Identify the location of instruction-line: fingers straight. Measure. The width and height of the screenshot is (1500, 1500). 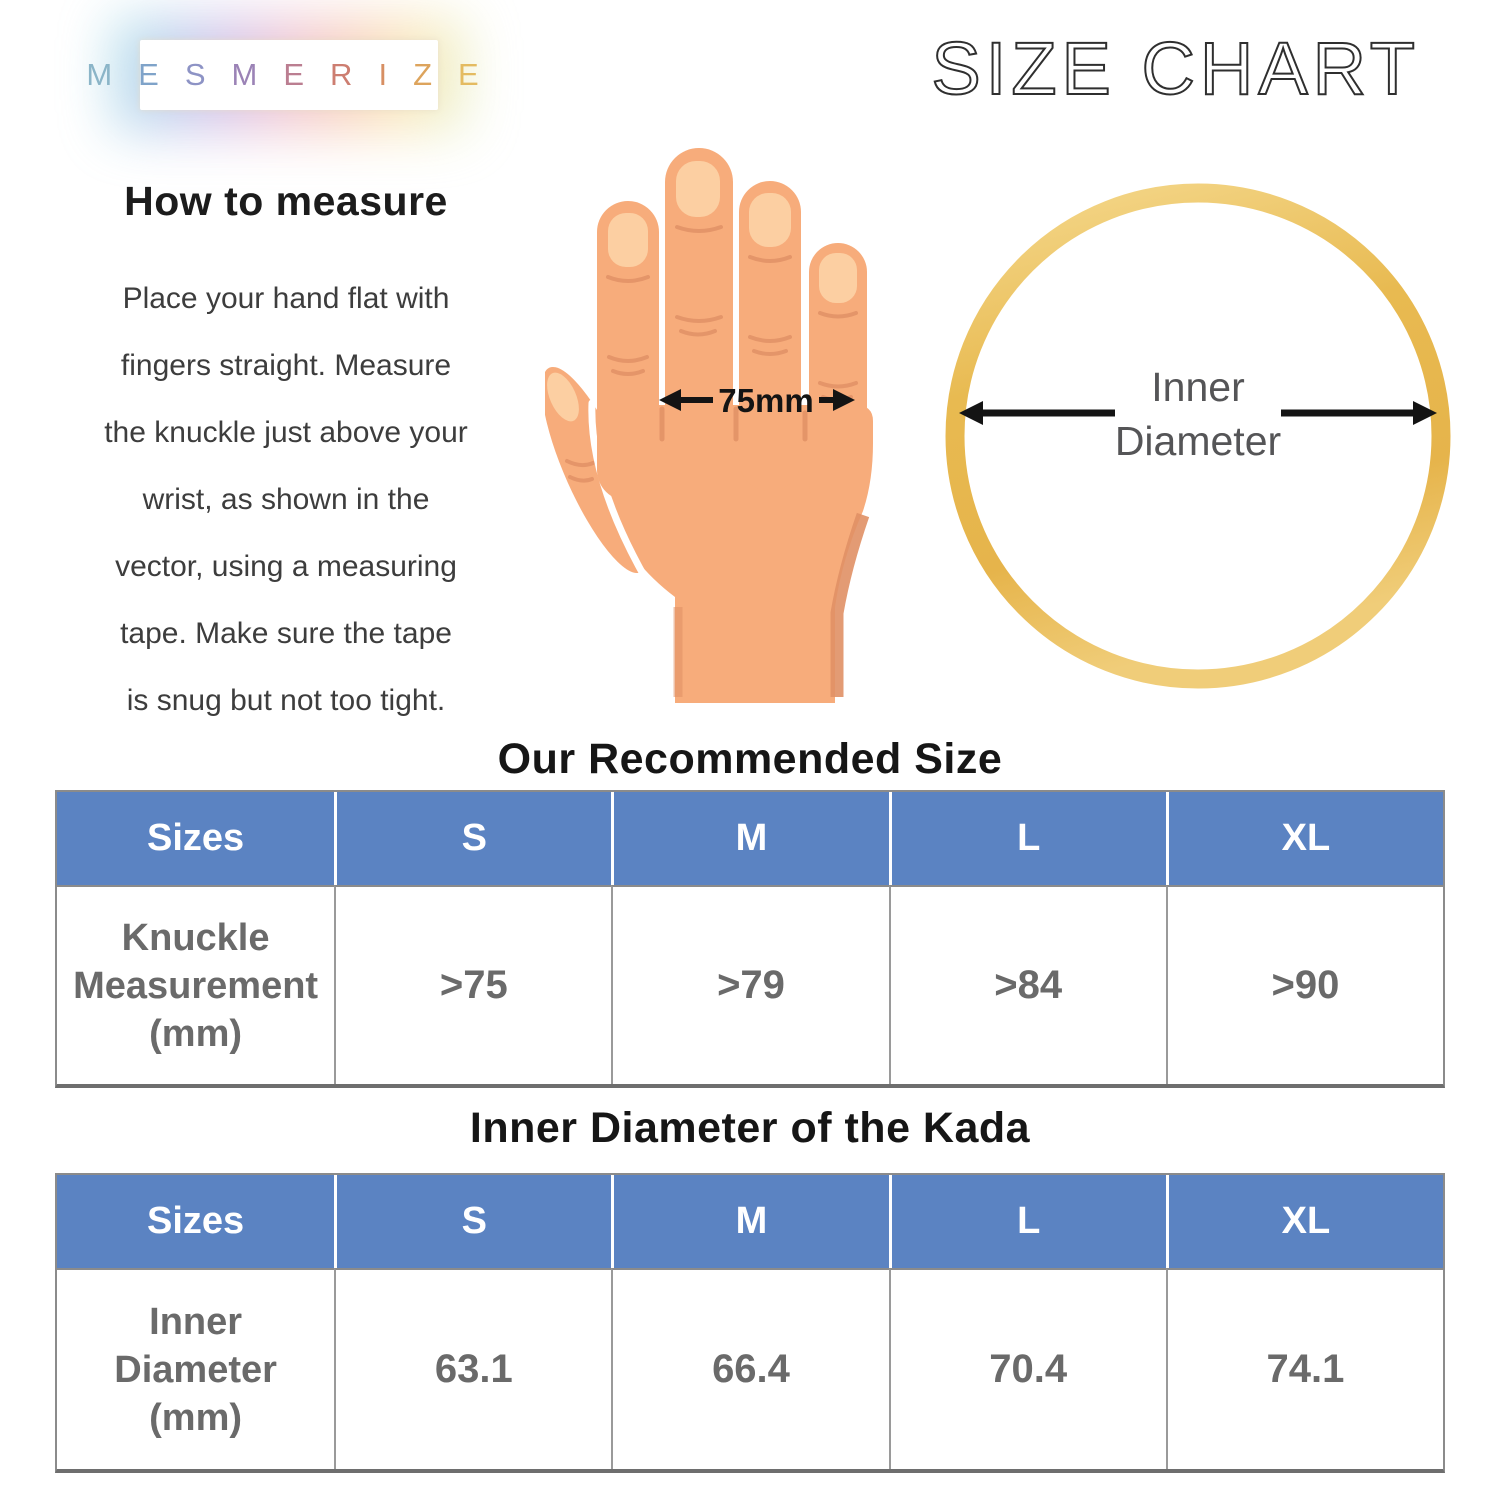
(286, 365).